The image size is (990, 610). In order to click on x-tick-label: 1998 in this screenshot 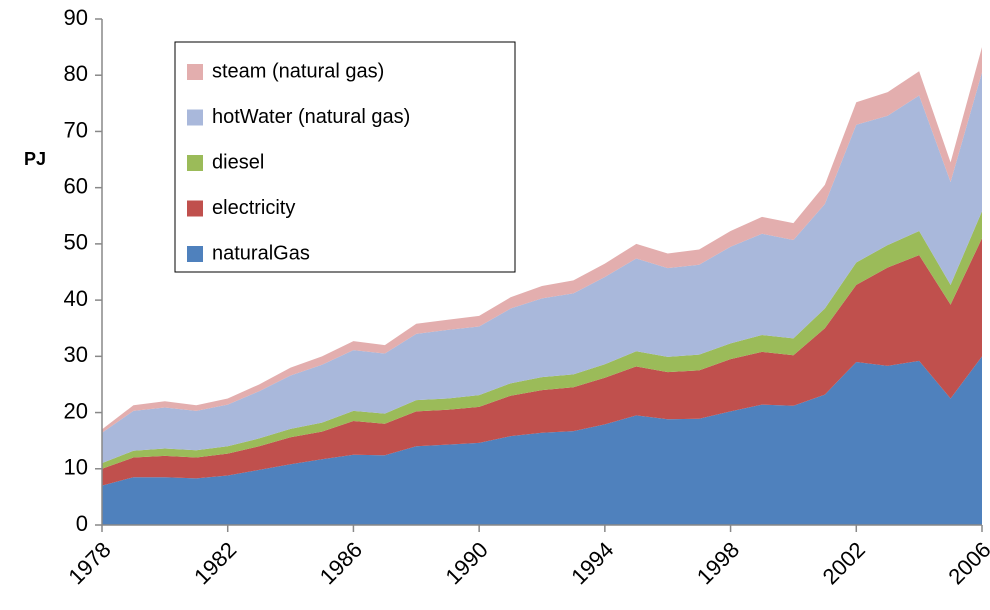, I will do `click(718, 563)`.